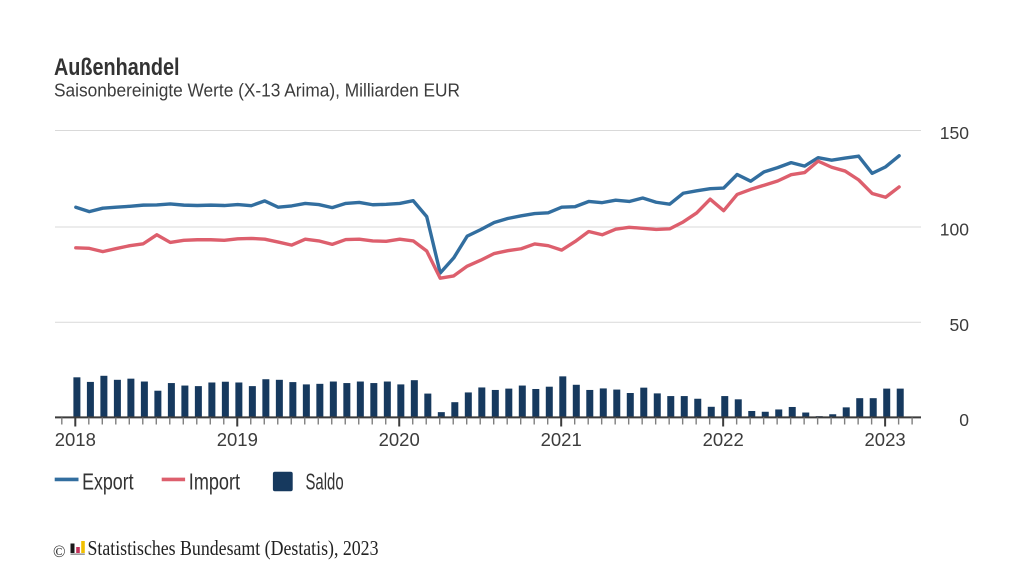  What do you see at coordinates (954, 230) in the screenshot?
I see `svg-text: 100` at bounding box center [954, 230].